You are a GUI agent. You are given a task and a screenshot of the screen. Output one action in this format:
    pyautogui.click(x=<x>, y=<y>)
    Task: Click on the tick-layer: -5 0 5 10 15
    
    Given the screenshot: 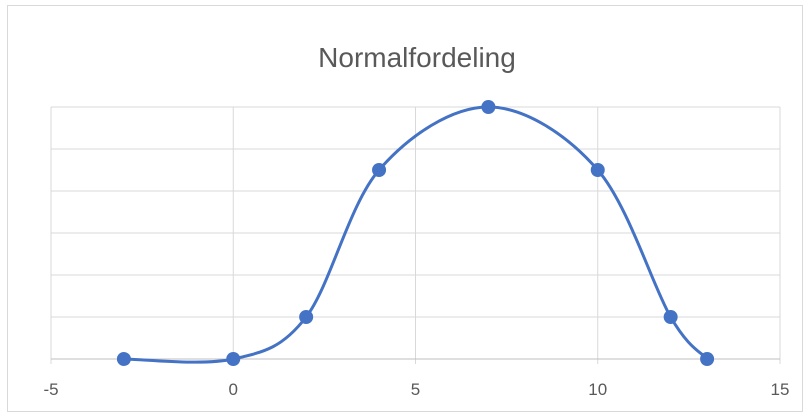 What is the action you would take?
    pyautogui.click(x=416, y=389)
    